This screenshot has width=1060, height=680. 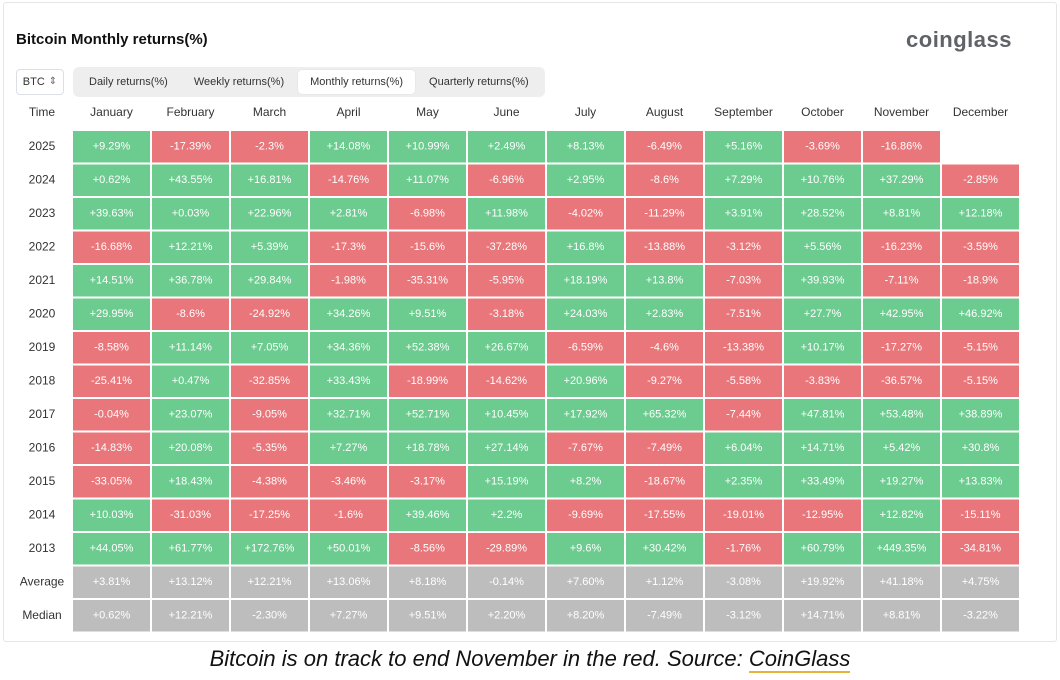 I want to click on tab-weekly-returns: Weekly returns(%), so click(x=239, y=82).